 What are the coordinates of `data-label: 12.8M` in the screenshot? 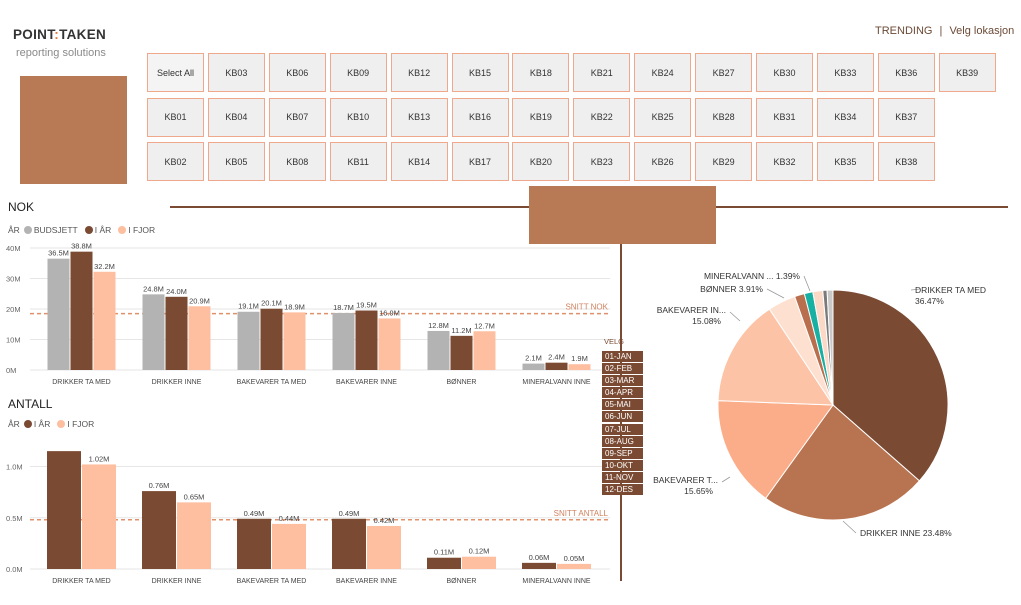 It's located at (438, 325).